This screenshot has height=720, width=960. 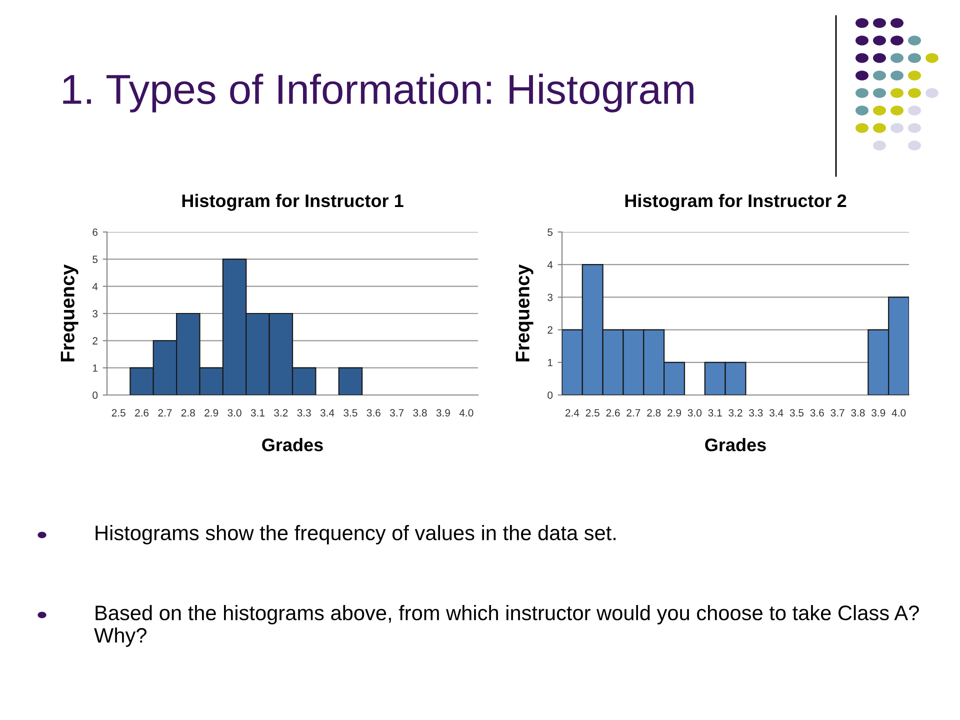 What do you see at coordinates (572, 412) in the screenshot?
I see `x-tick-label: 2.4` at bounding box center [572, 412].